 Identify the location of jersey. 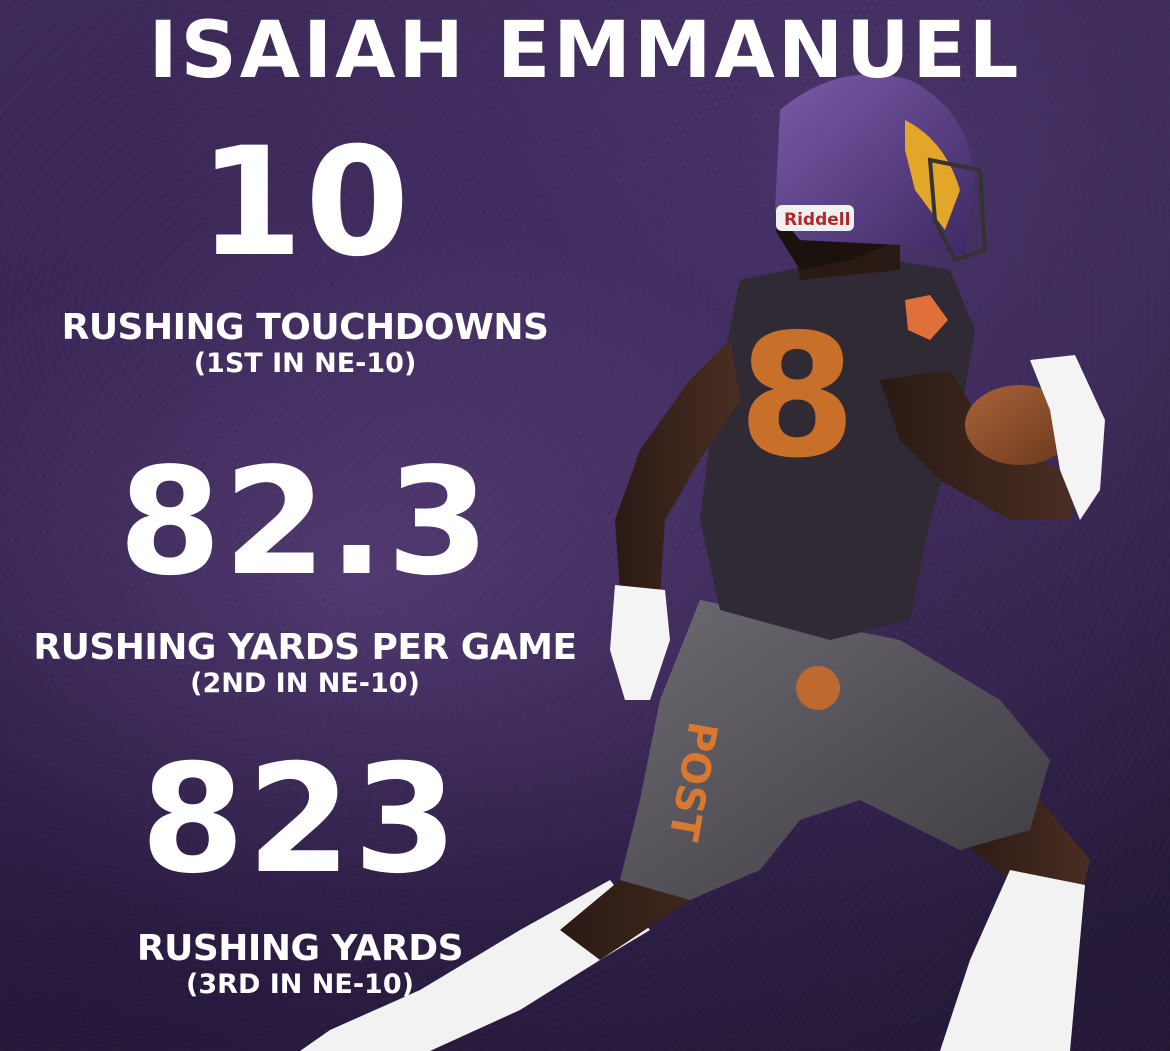
(837, 447).